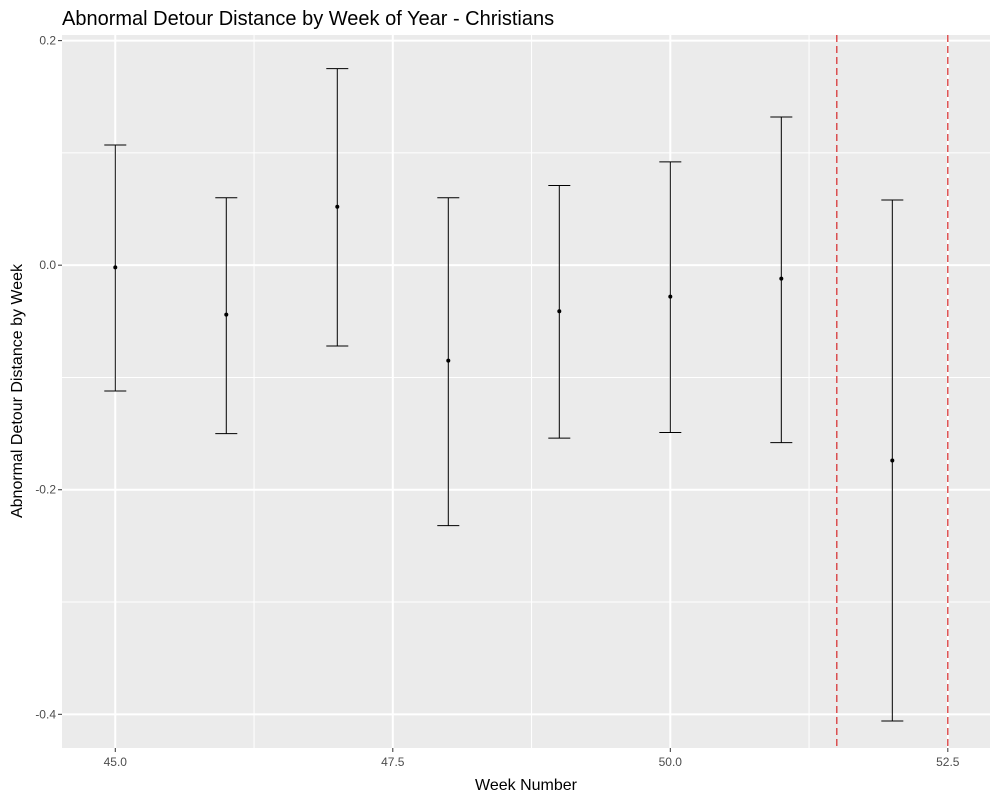  I want to click on reference-lines, so click(892, 391).